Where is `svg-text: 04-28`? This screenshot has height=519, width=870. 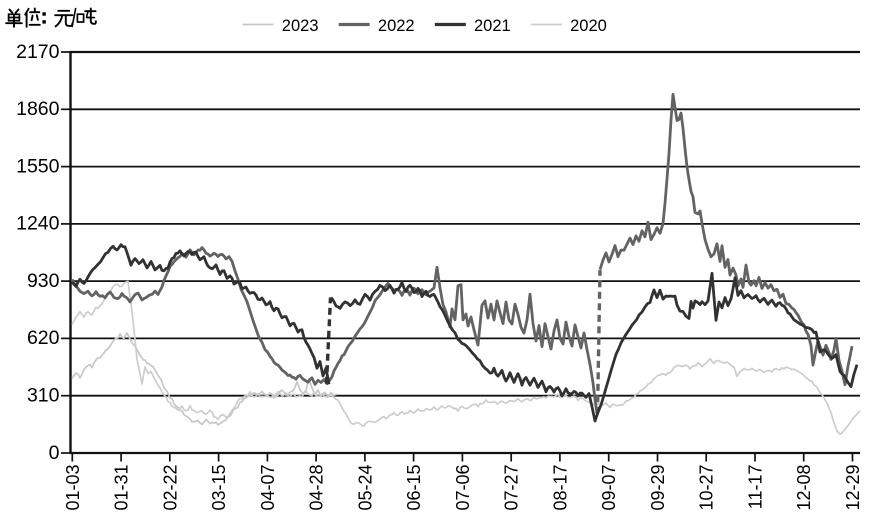 svg-text: 04-28 is located at coordinates (317, 488).